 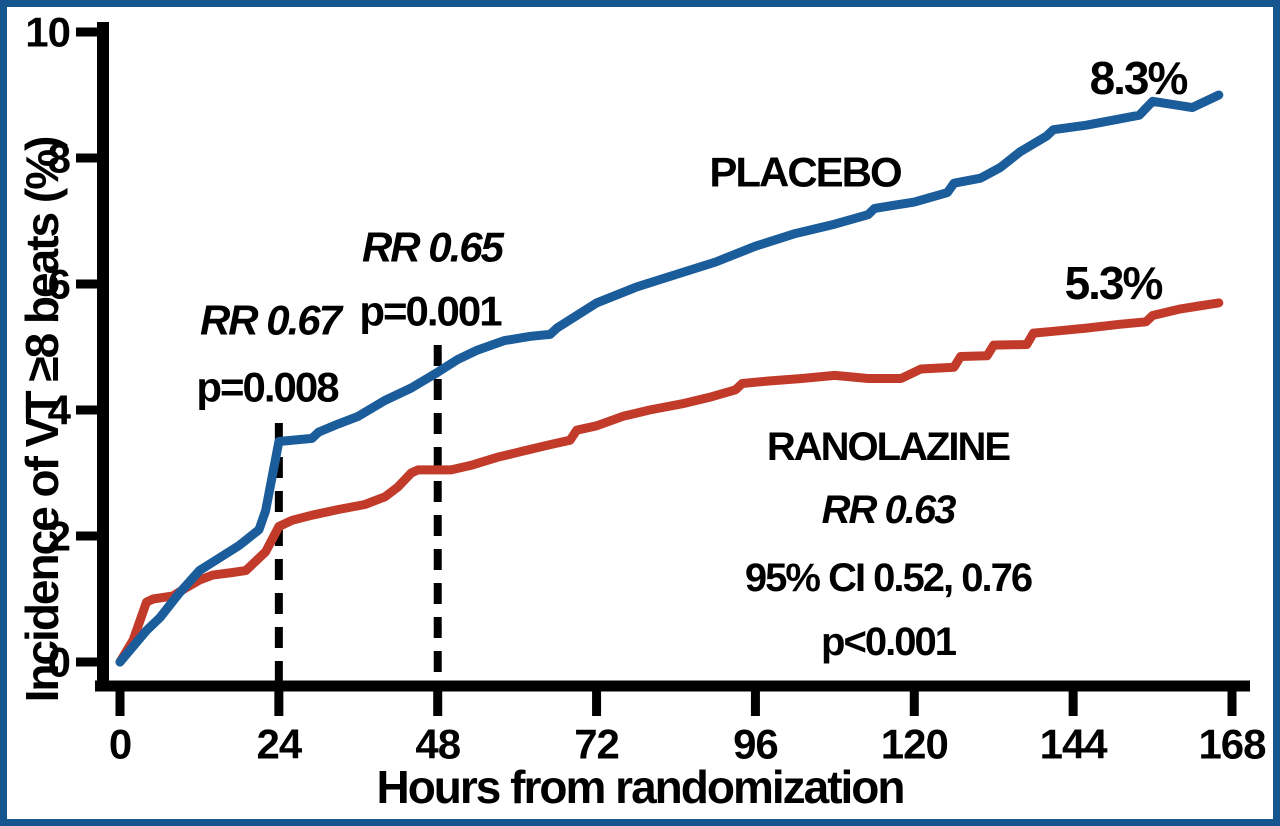 What do you see at coordinates (888, 578) in the screenshot?
I see `ranolazine-ci-label: 95% CI 0.52, 0.76` at bounding box center [888, 578].